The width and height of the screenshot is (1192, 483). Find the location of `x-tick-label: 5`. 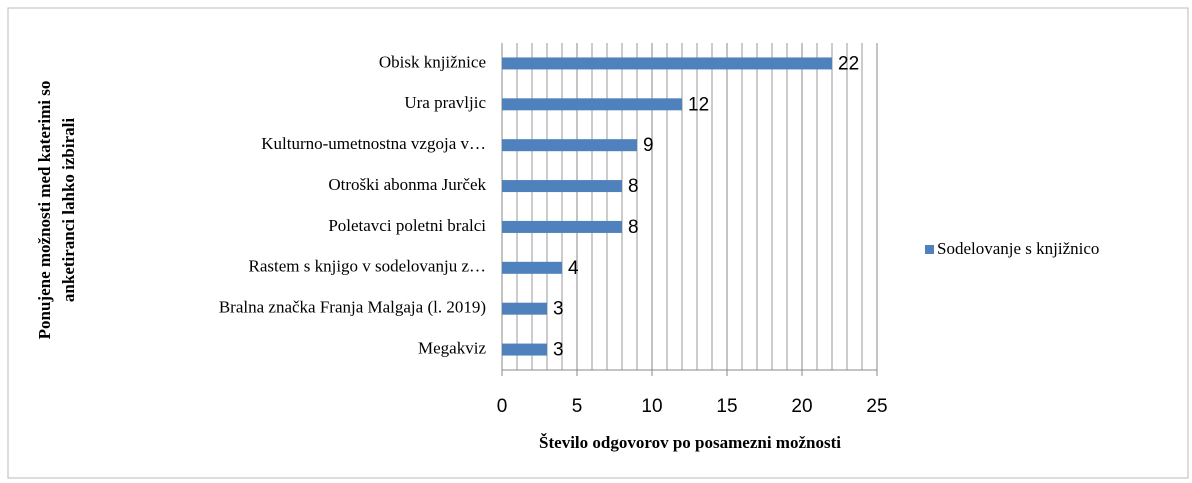

x-tick-label: 5 is located at coordinates (577, 406).